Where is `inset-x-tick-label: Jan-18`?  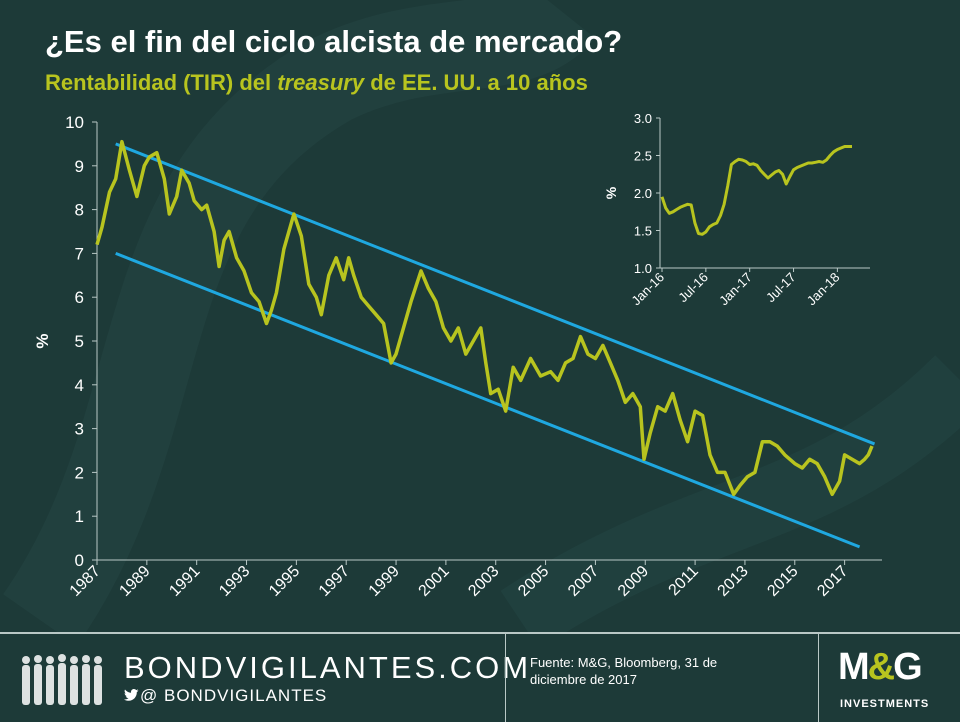 inset-x-tick-label: Jan-18 is located at coordinates (823, 289).